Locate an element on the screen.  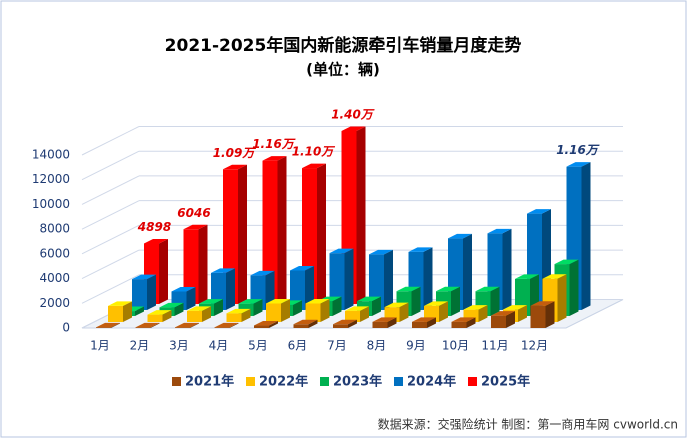
x-tick-label: 6月 is located at coordinates (298, 346).